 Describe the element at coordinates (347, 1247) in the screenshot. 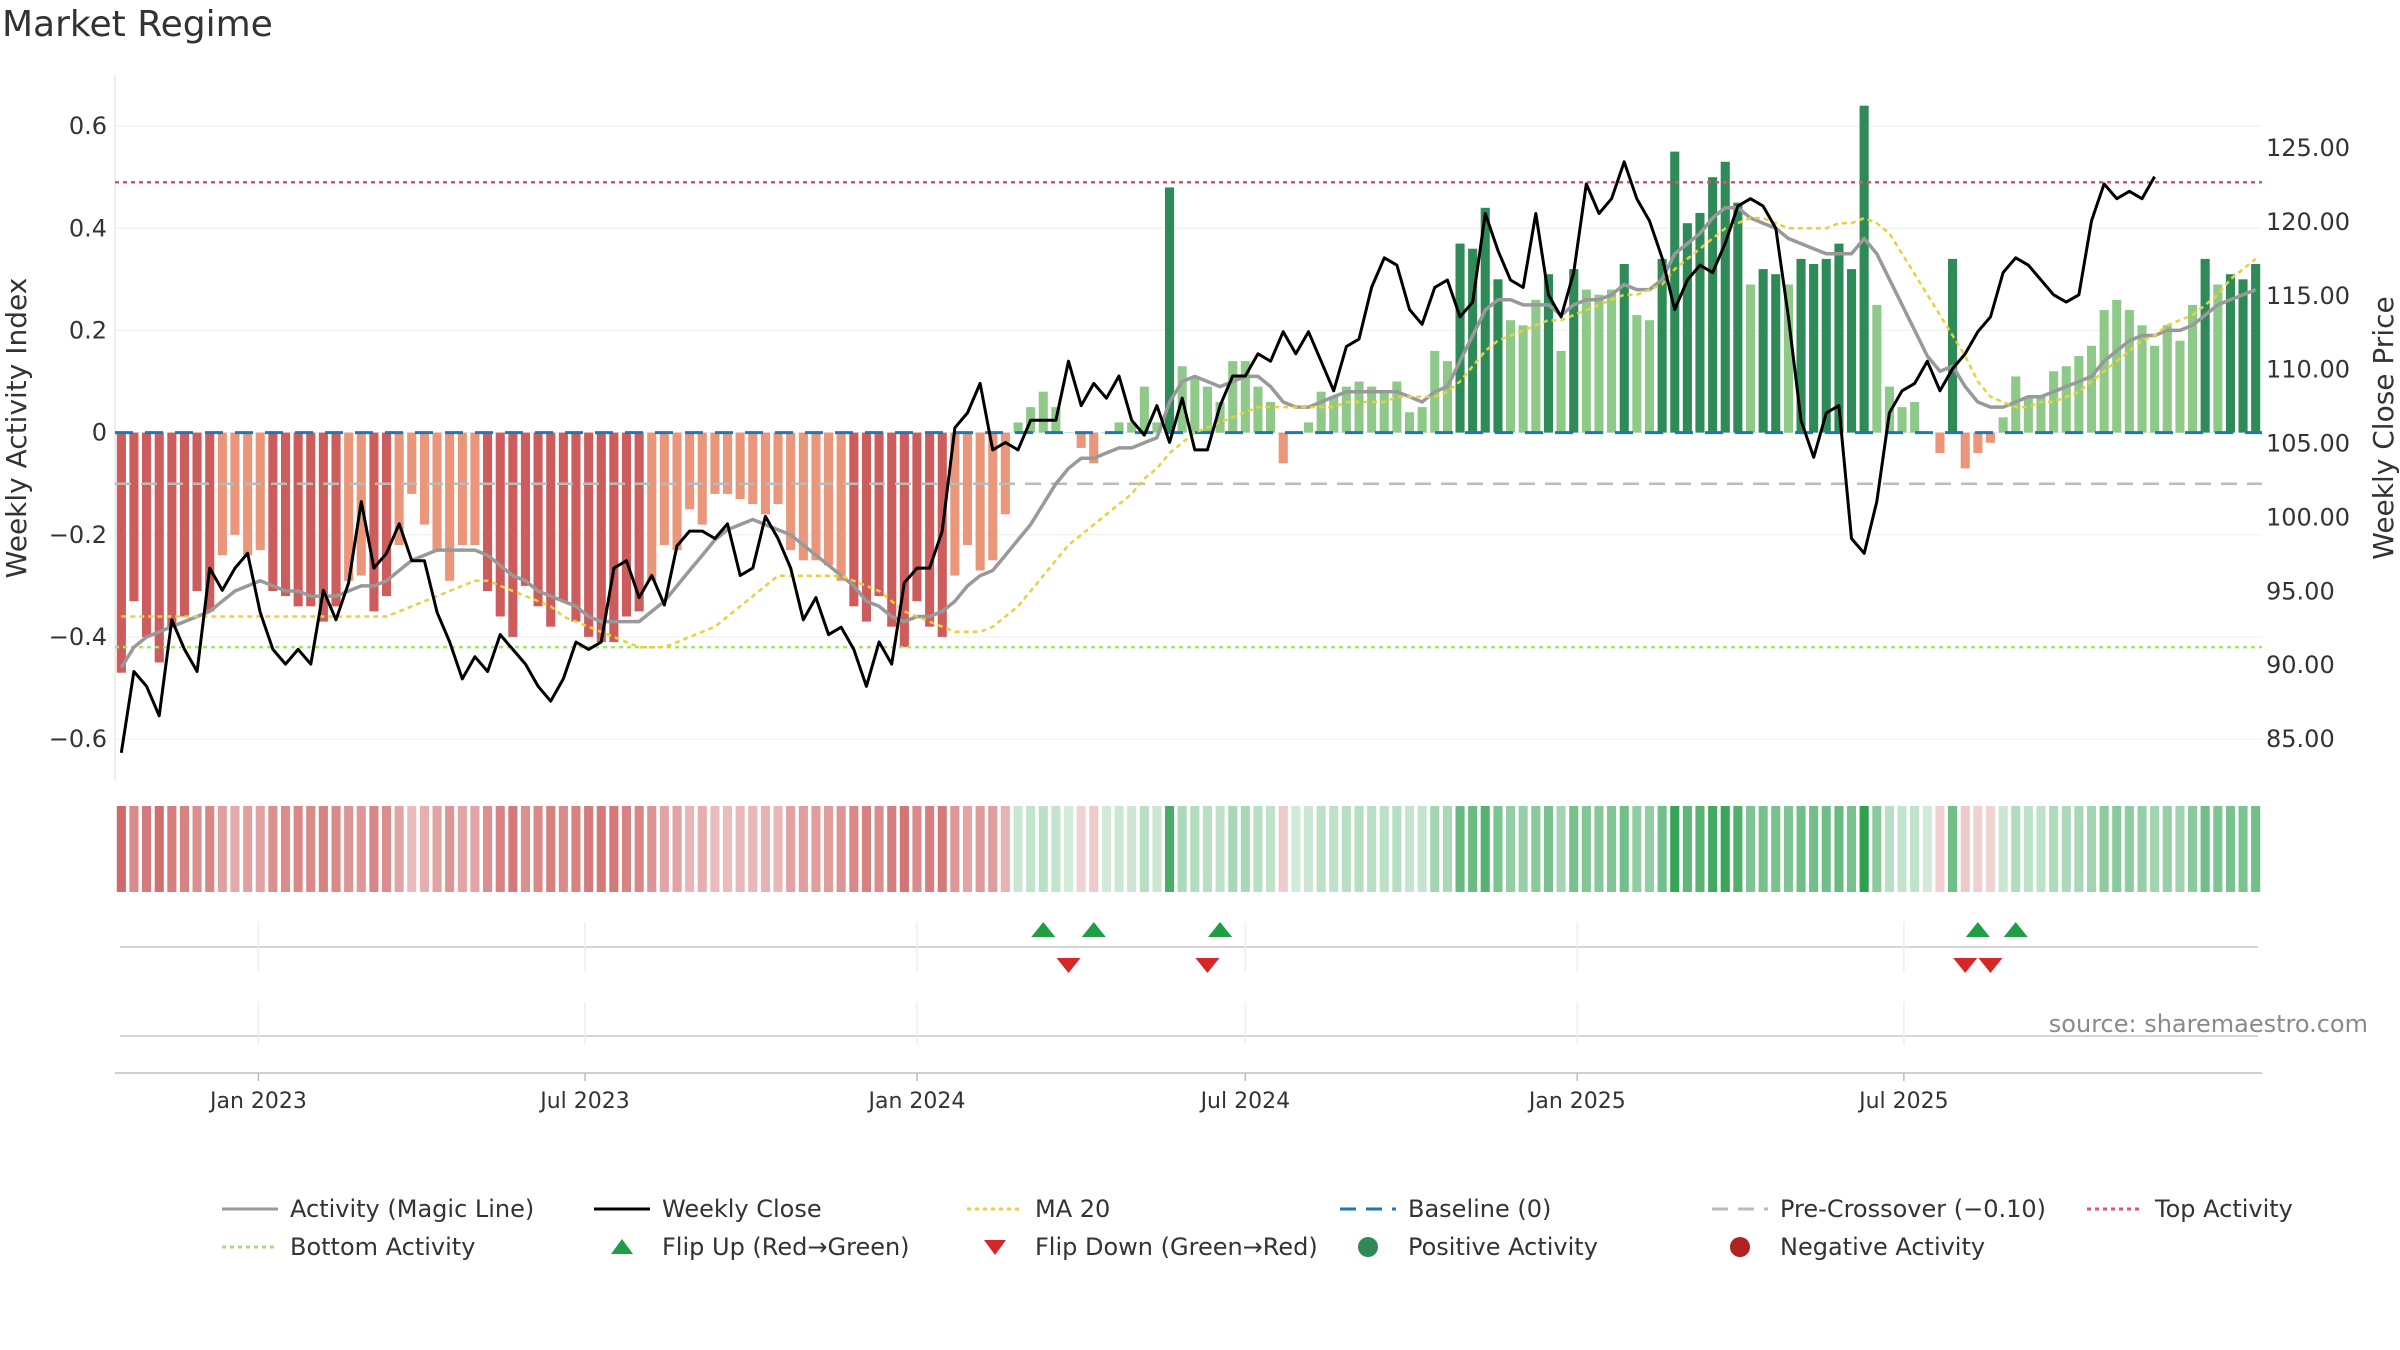

I see `legend-item-bottom: Bottom Activity` at that location.